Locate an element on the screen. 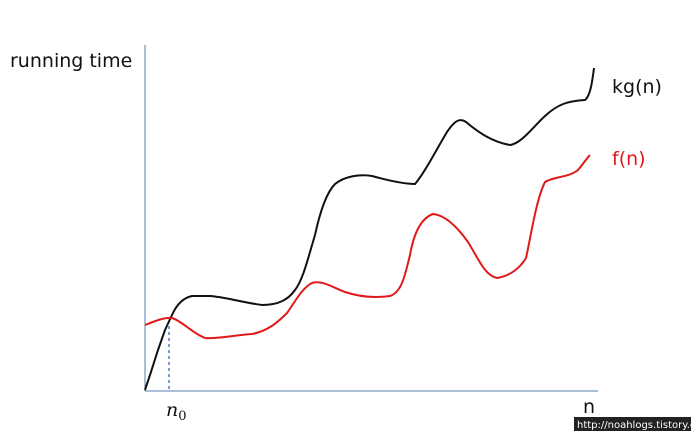 Image resolution: width=691 pixels, height=440 pixels. threshold-base: n is located at coordinates (172, 410).